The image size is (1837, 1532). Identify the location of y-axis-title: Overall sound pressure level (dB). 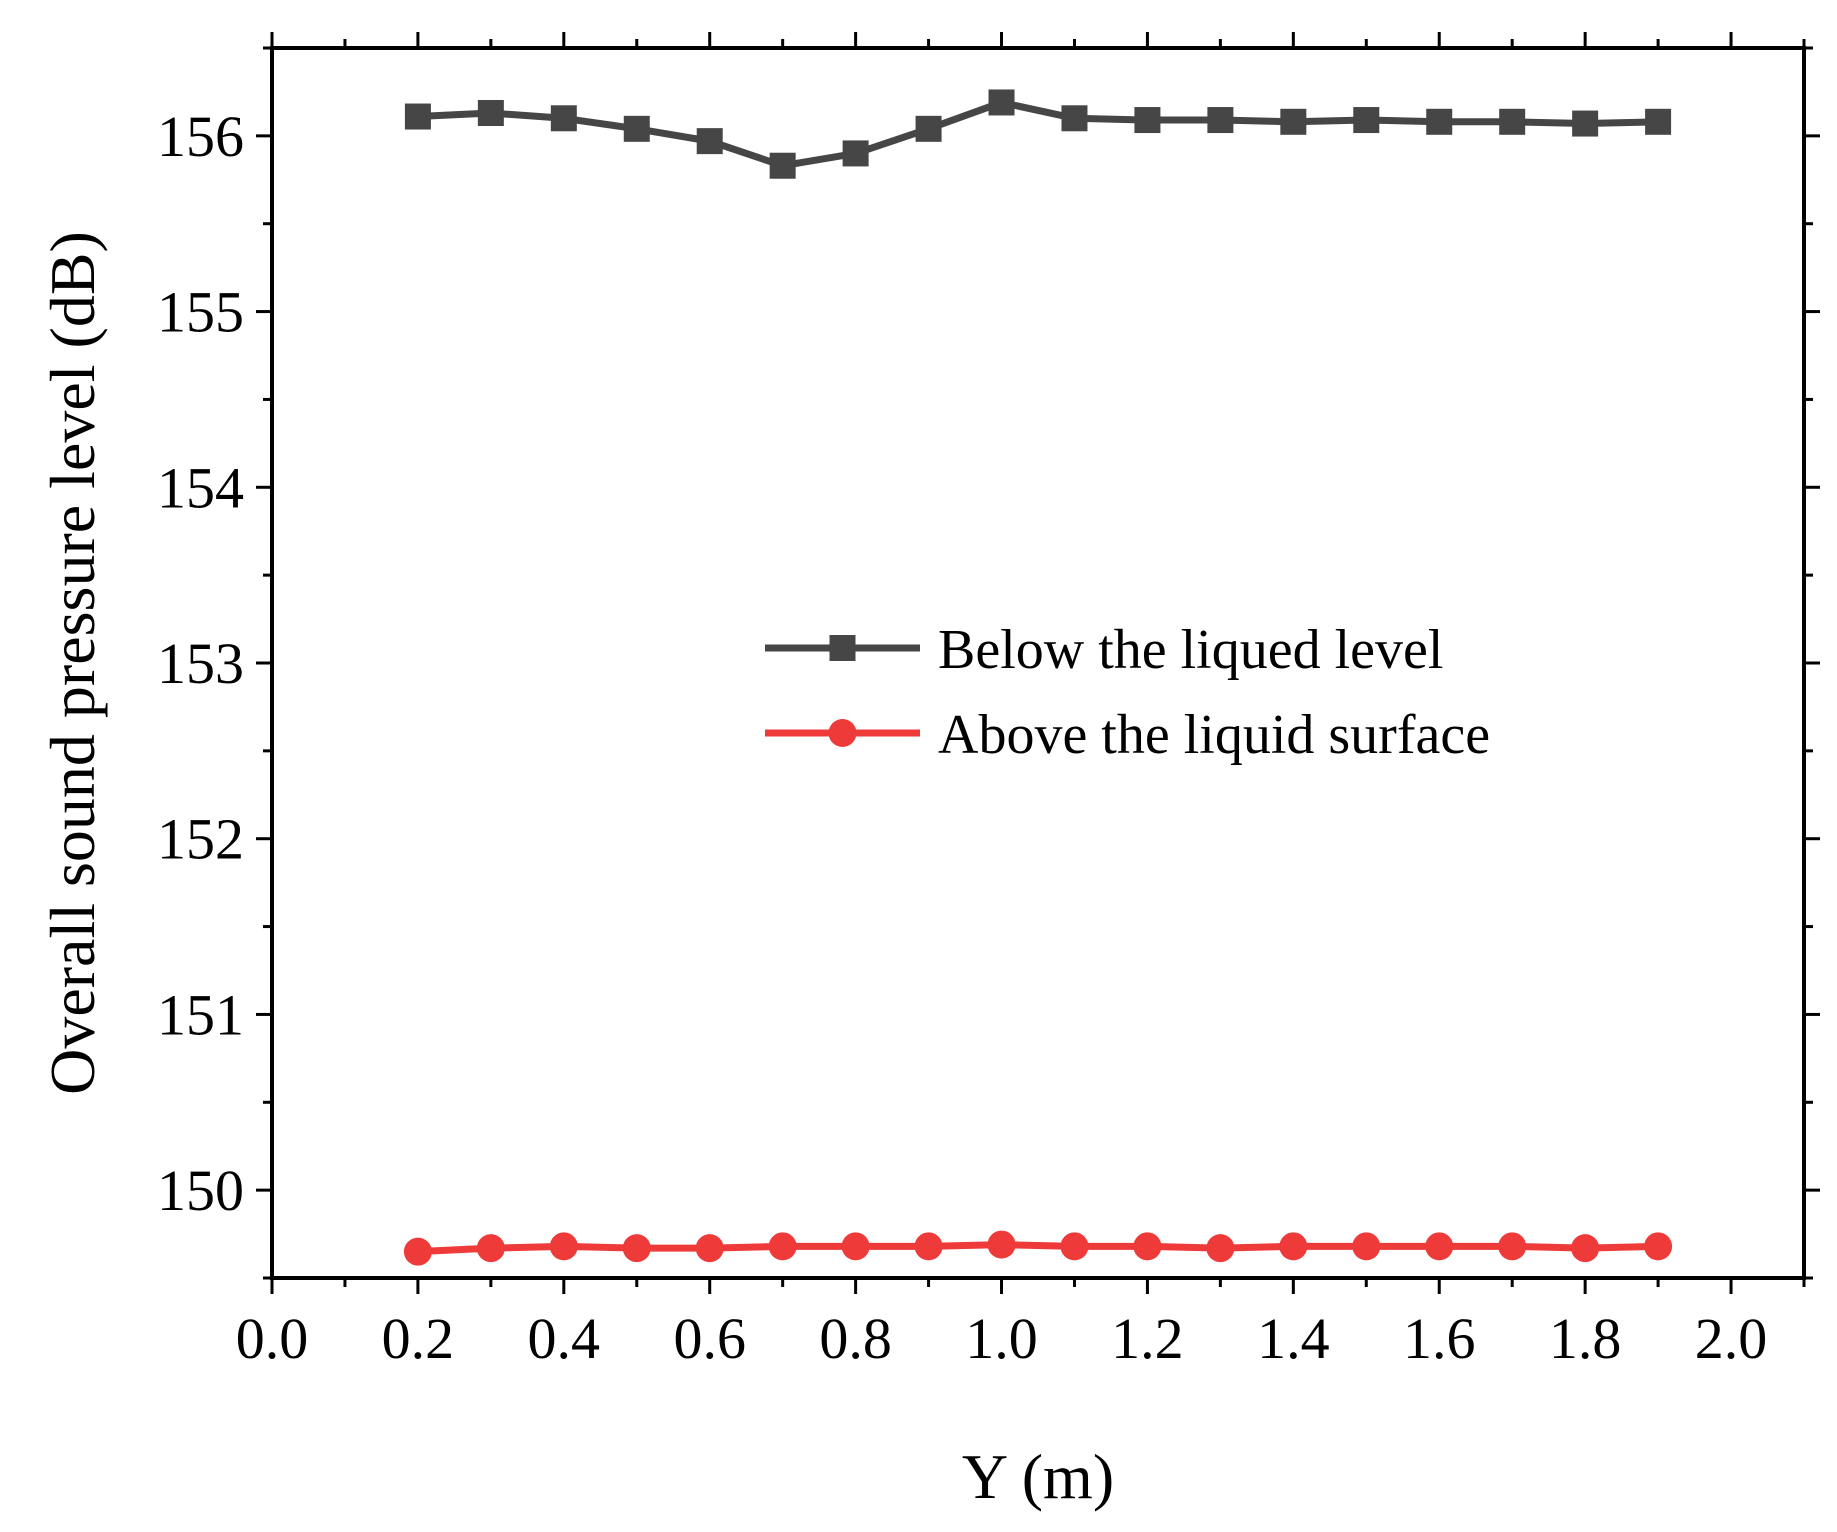
(72, 663).